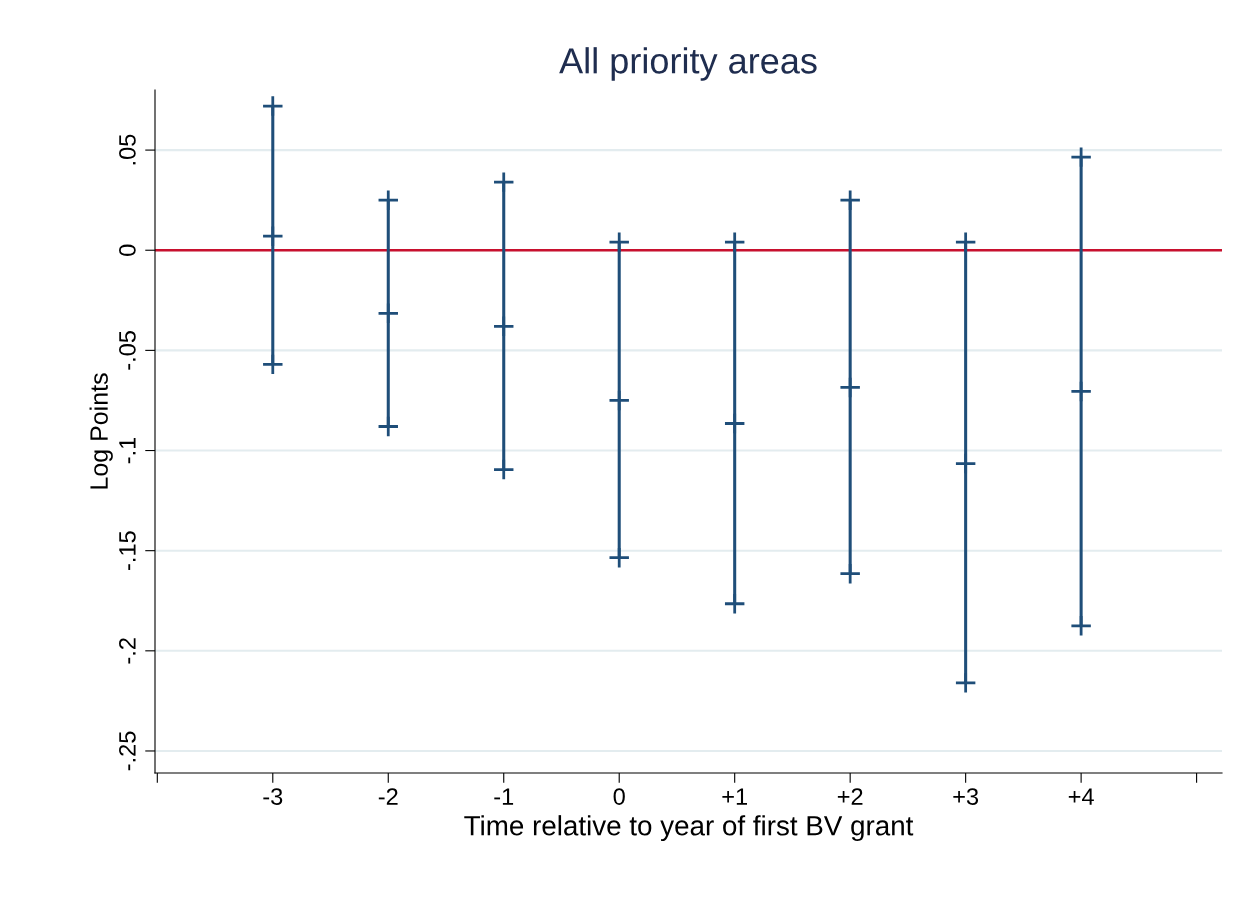 This screenshot has width=1249, height=908. I want to click on y-tick-label: -.1, so click(127, 450).